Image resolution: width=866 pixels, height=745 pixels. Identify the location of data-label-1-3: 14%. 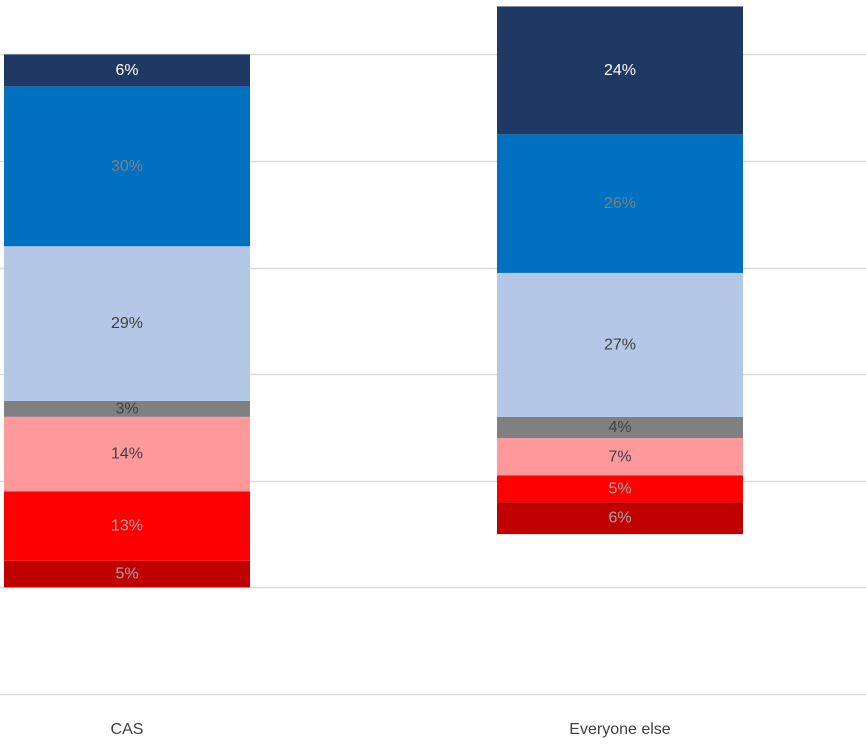
(127, 454).